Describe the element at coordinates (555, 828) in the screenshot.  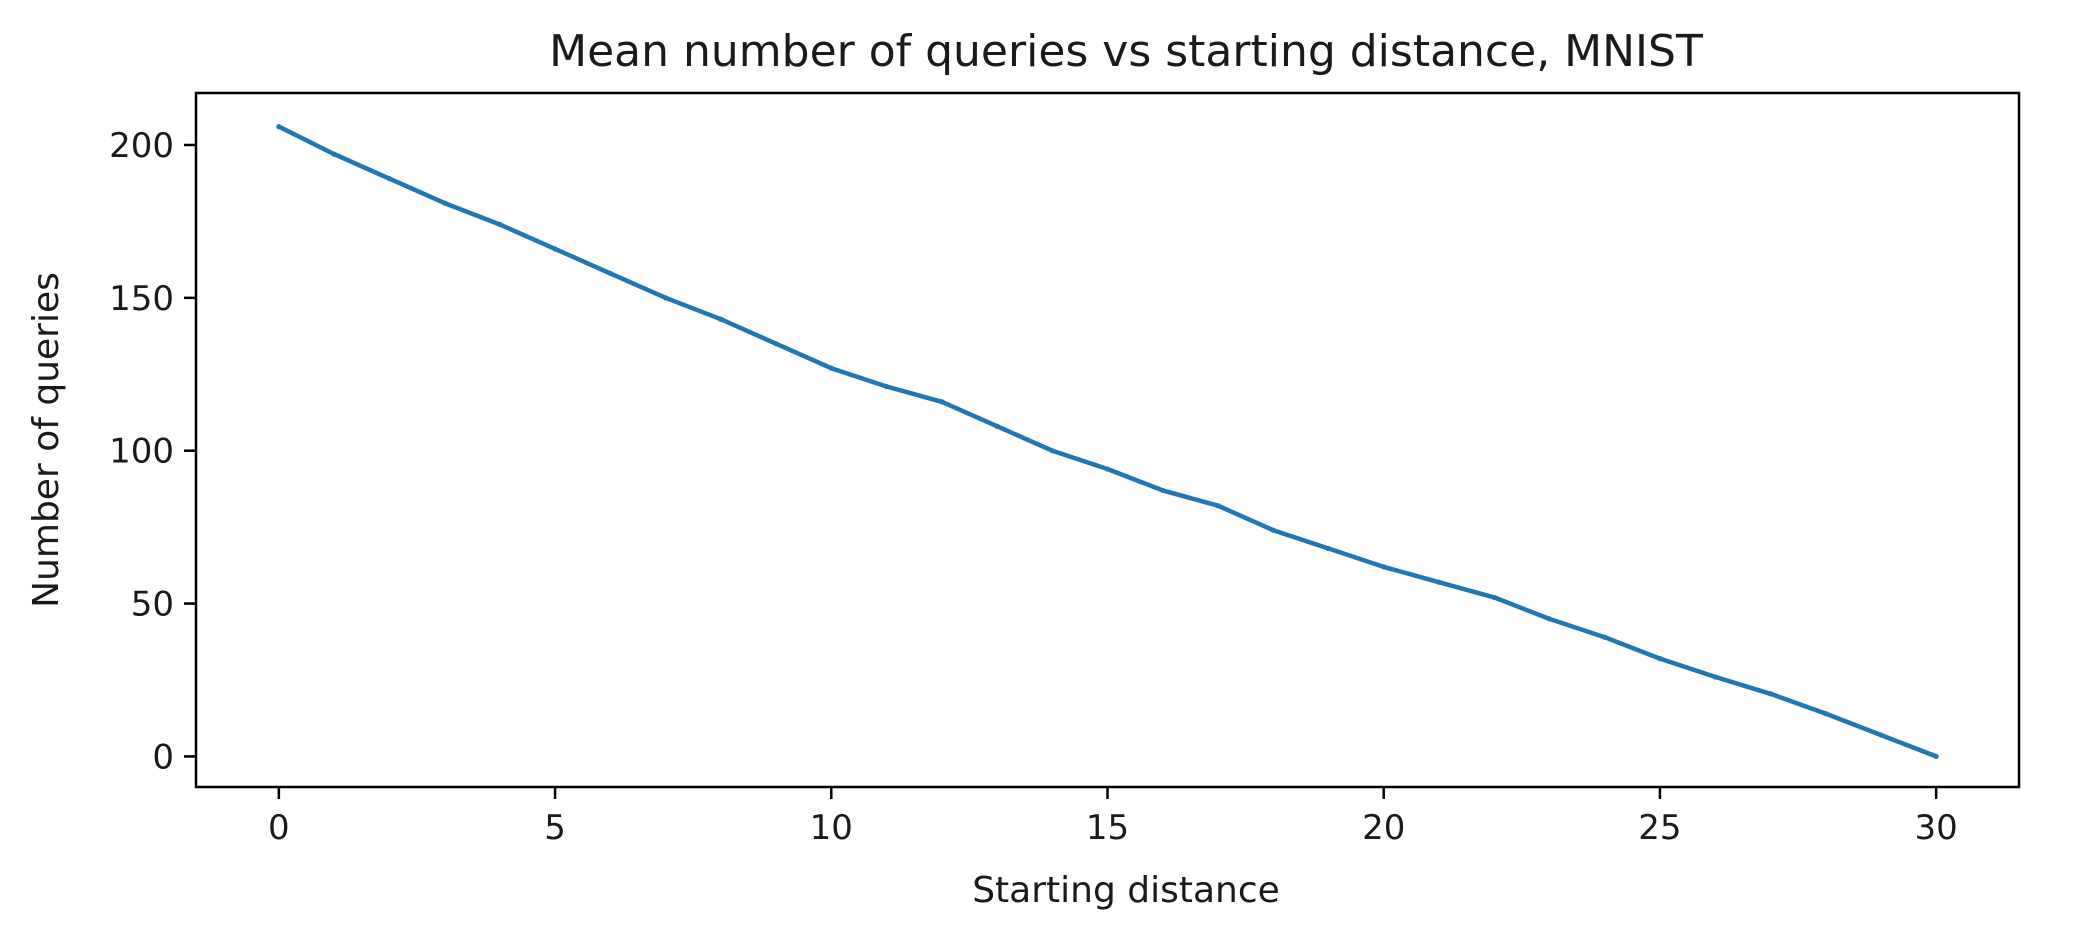
I see `x-tick-label: 5` at that location.